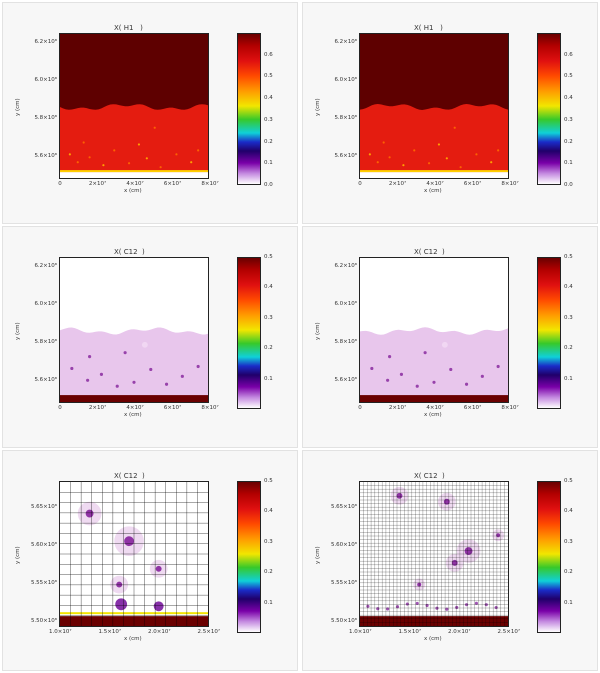 The width and height of the screenshot is (600, 673). What do you see at coordinates (428, 28) in the screenshot?
I see `panel-title: X( H1 )` at bounding box center [428, 28].